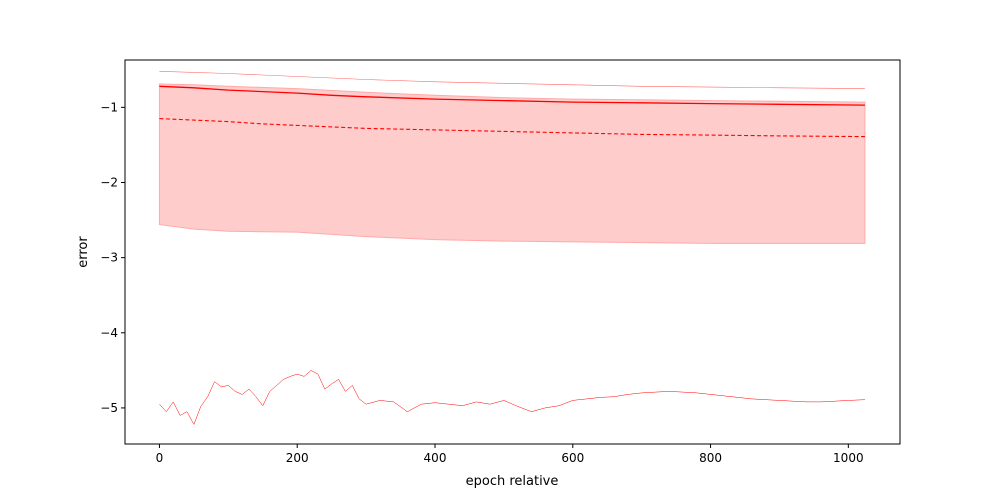  Describe the element at coordinates (109, 182) in the screenshot. I see `y-tick-label: −2` at that location.